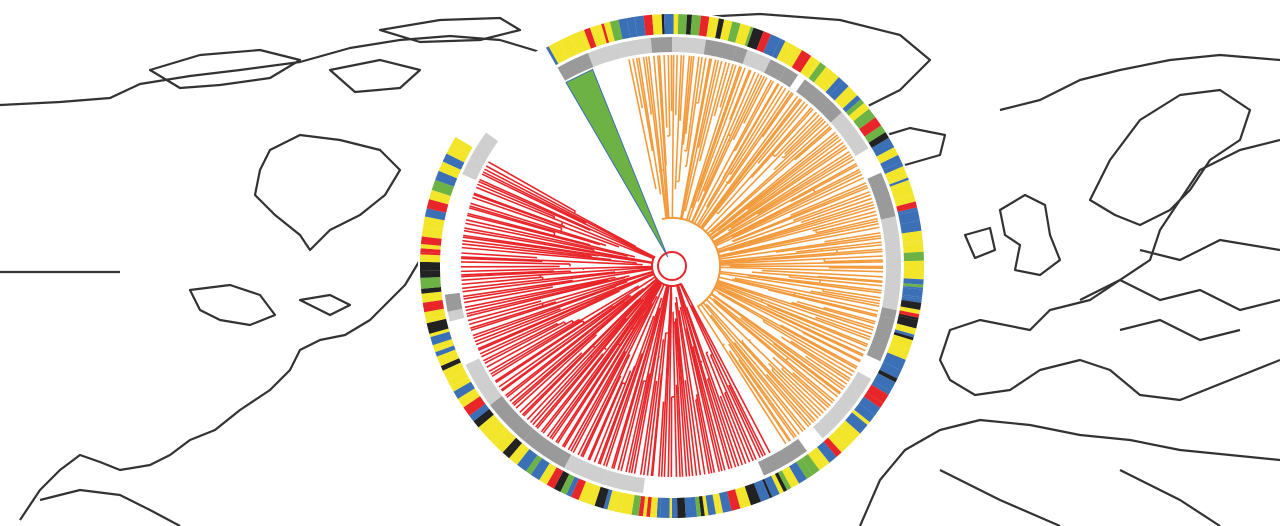 Image resolution: width=1280 pixels, height=526 pixels. I want to click on africa-coast, so click(1069, 472).